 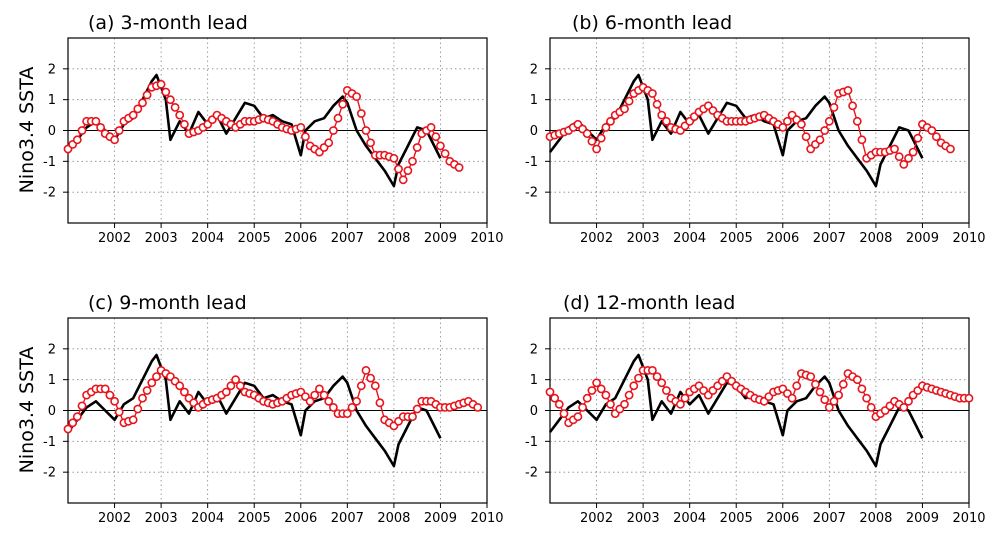 I want to click on y-tick-label: -1, so click(x=49, y=162).